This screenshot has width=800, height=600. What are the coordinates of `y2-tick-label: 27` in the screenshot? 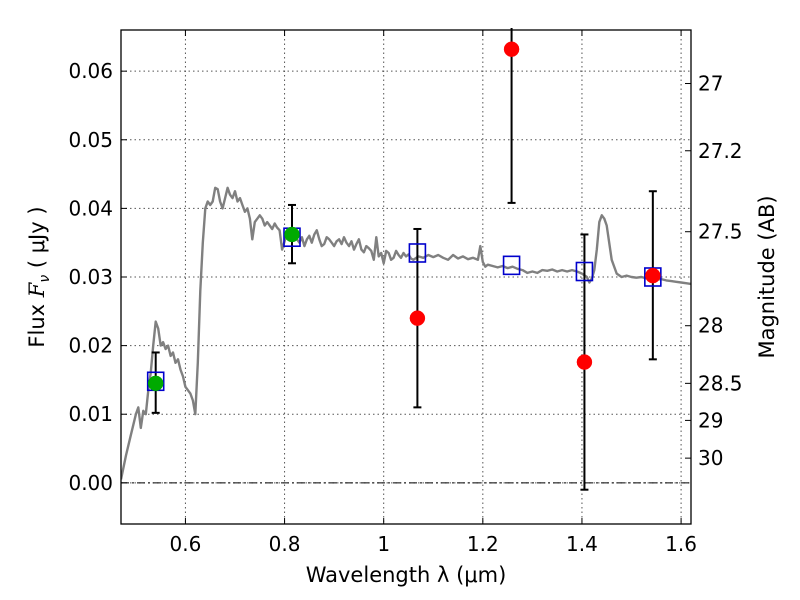 It's located at (710, 84).